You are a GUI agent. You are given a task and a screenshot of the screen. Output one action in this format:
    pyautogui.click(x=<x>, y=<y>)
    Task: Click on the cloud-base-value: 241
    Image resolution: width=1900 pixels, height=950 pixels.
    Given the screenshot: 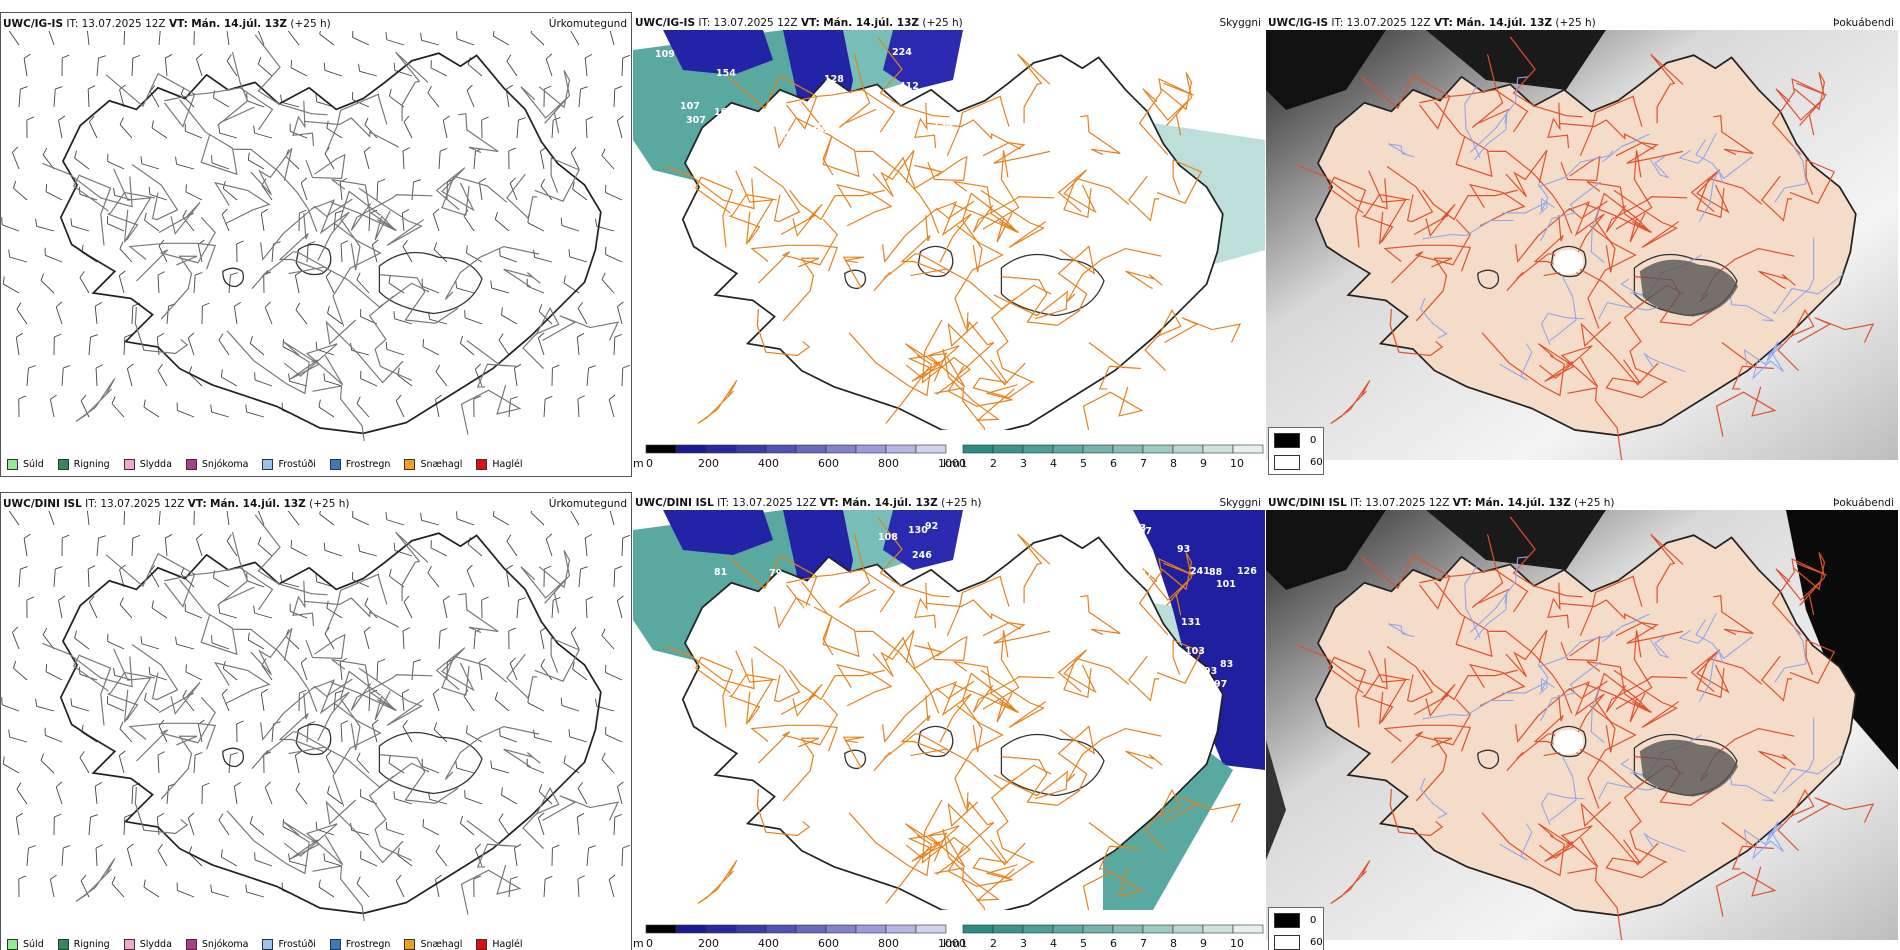 What is the action you would take?
    pyautogui.click(x=1200, y=571)
    